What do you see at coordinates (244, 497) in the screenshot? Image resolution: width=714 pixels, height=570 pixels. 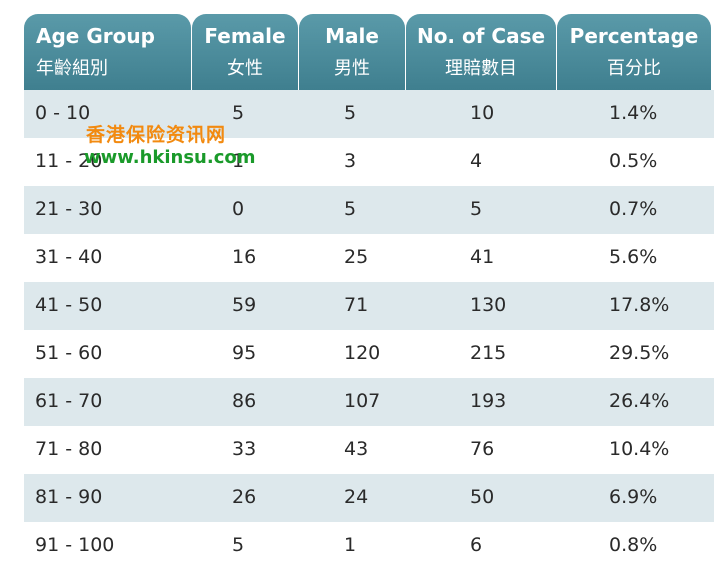 I see `cell-female: 26` at bounding box center [244, 497].